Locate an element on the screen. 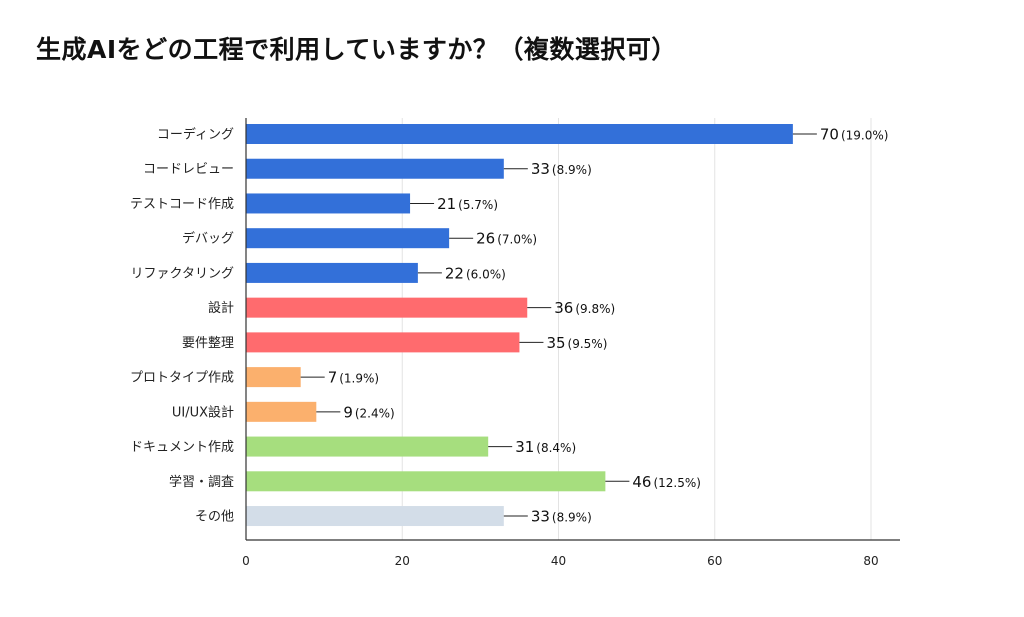 Image resolution: width=1024 pixels, height=617 pixels. category-label: 設計 is located at coordinates (221, 308).